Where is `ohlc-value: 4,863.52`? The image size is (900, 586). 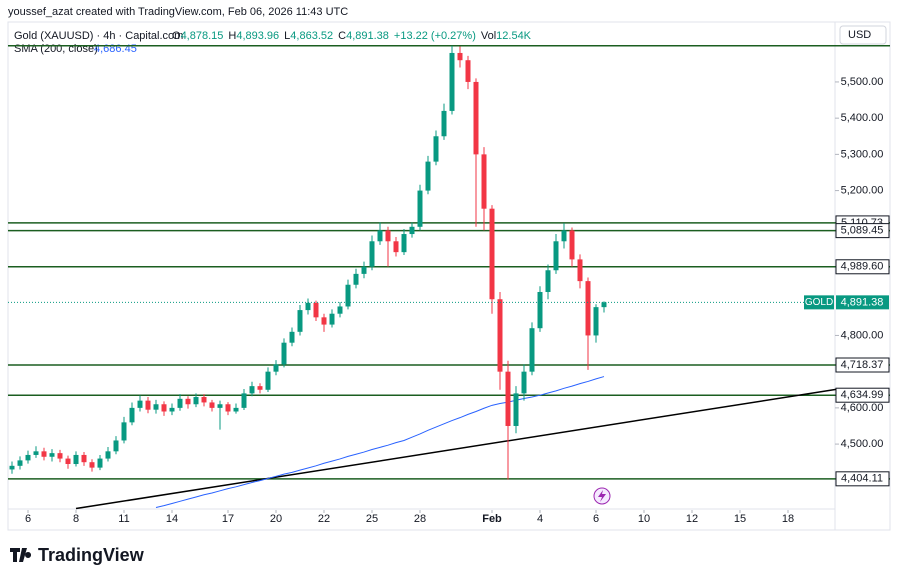 ohlc-value: 4,863.52 is located at coordinates (311, 36).